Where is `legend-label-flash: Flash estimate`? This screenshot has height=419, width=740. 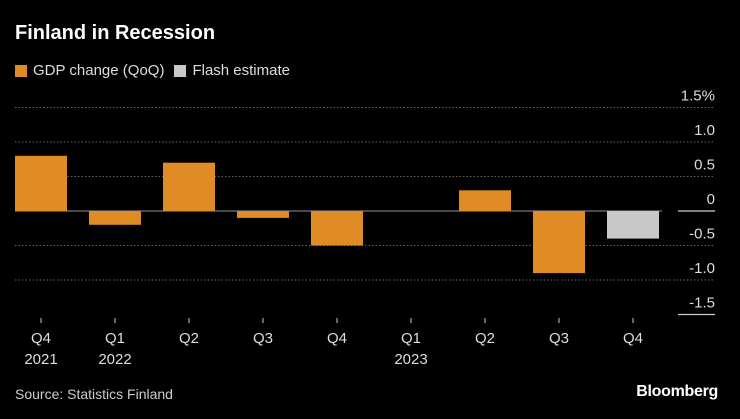 legend-label-flash: Flash estimate is located at coordinates (241, 70).